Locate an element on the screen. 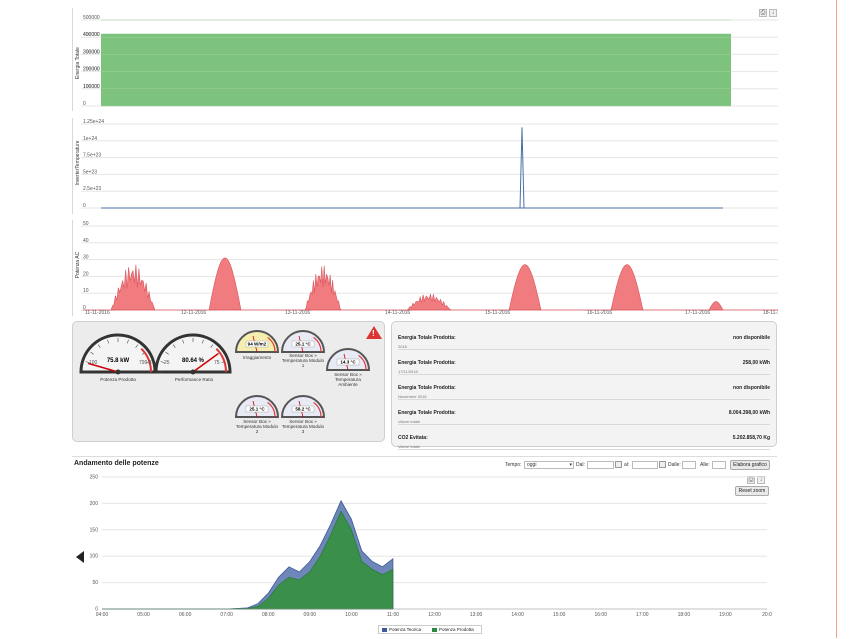  info-value: 258,00 kWh is located at coordinates (756, 362).